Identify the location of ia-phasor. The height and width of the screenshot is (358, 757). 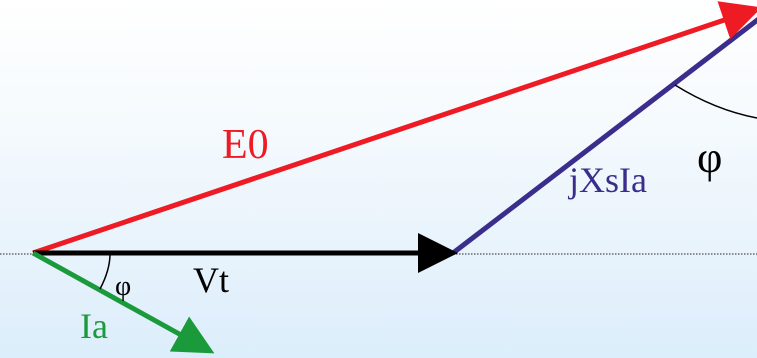
(123, 302).